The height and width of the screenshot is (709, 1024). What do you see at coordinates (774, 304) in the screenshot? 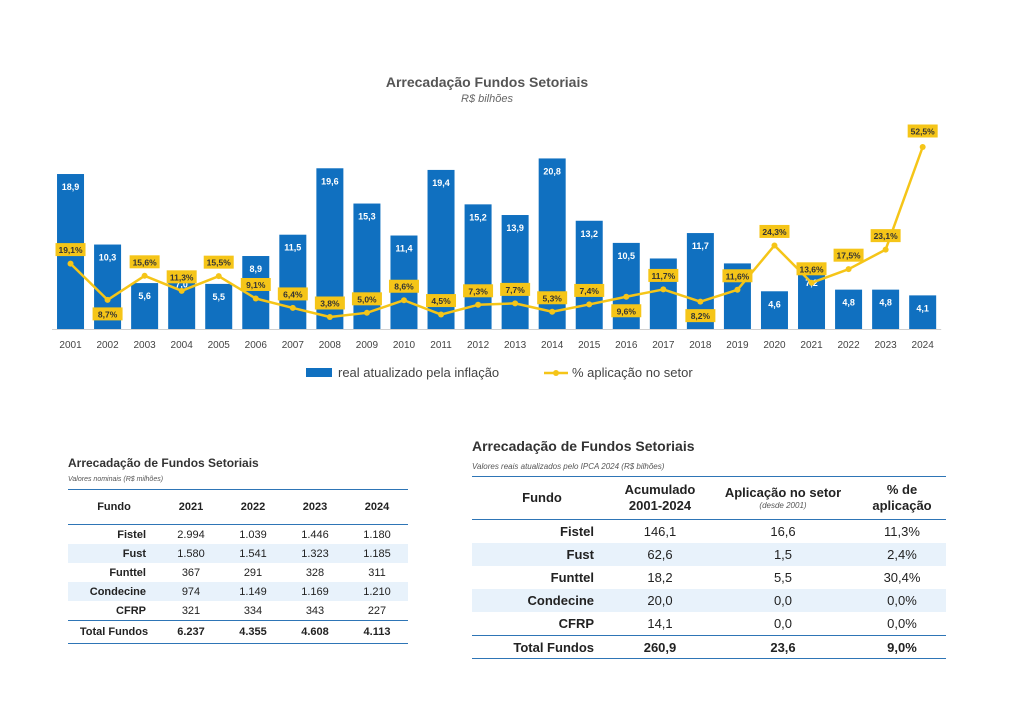
I see `bar-value-label: 4,6` at bounding box center [774, 304].